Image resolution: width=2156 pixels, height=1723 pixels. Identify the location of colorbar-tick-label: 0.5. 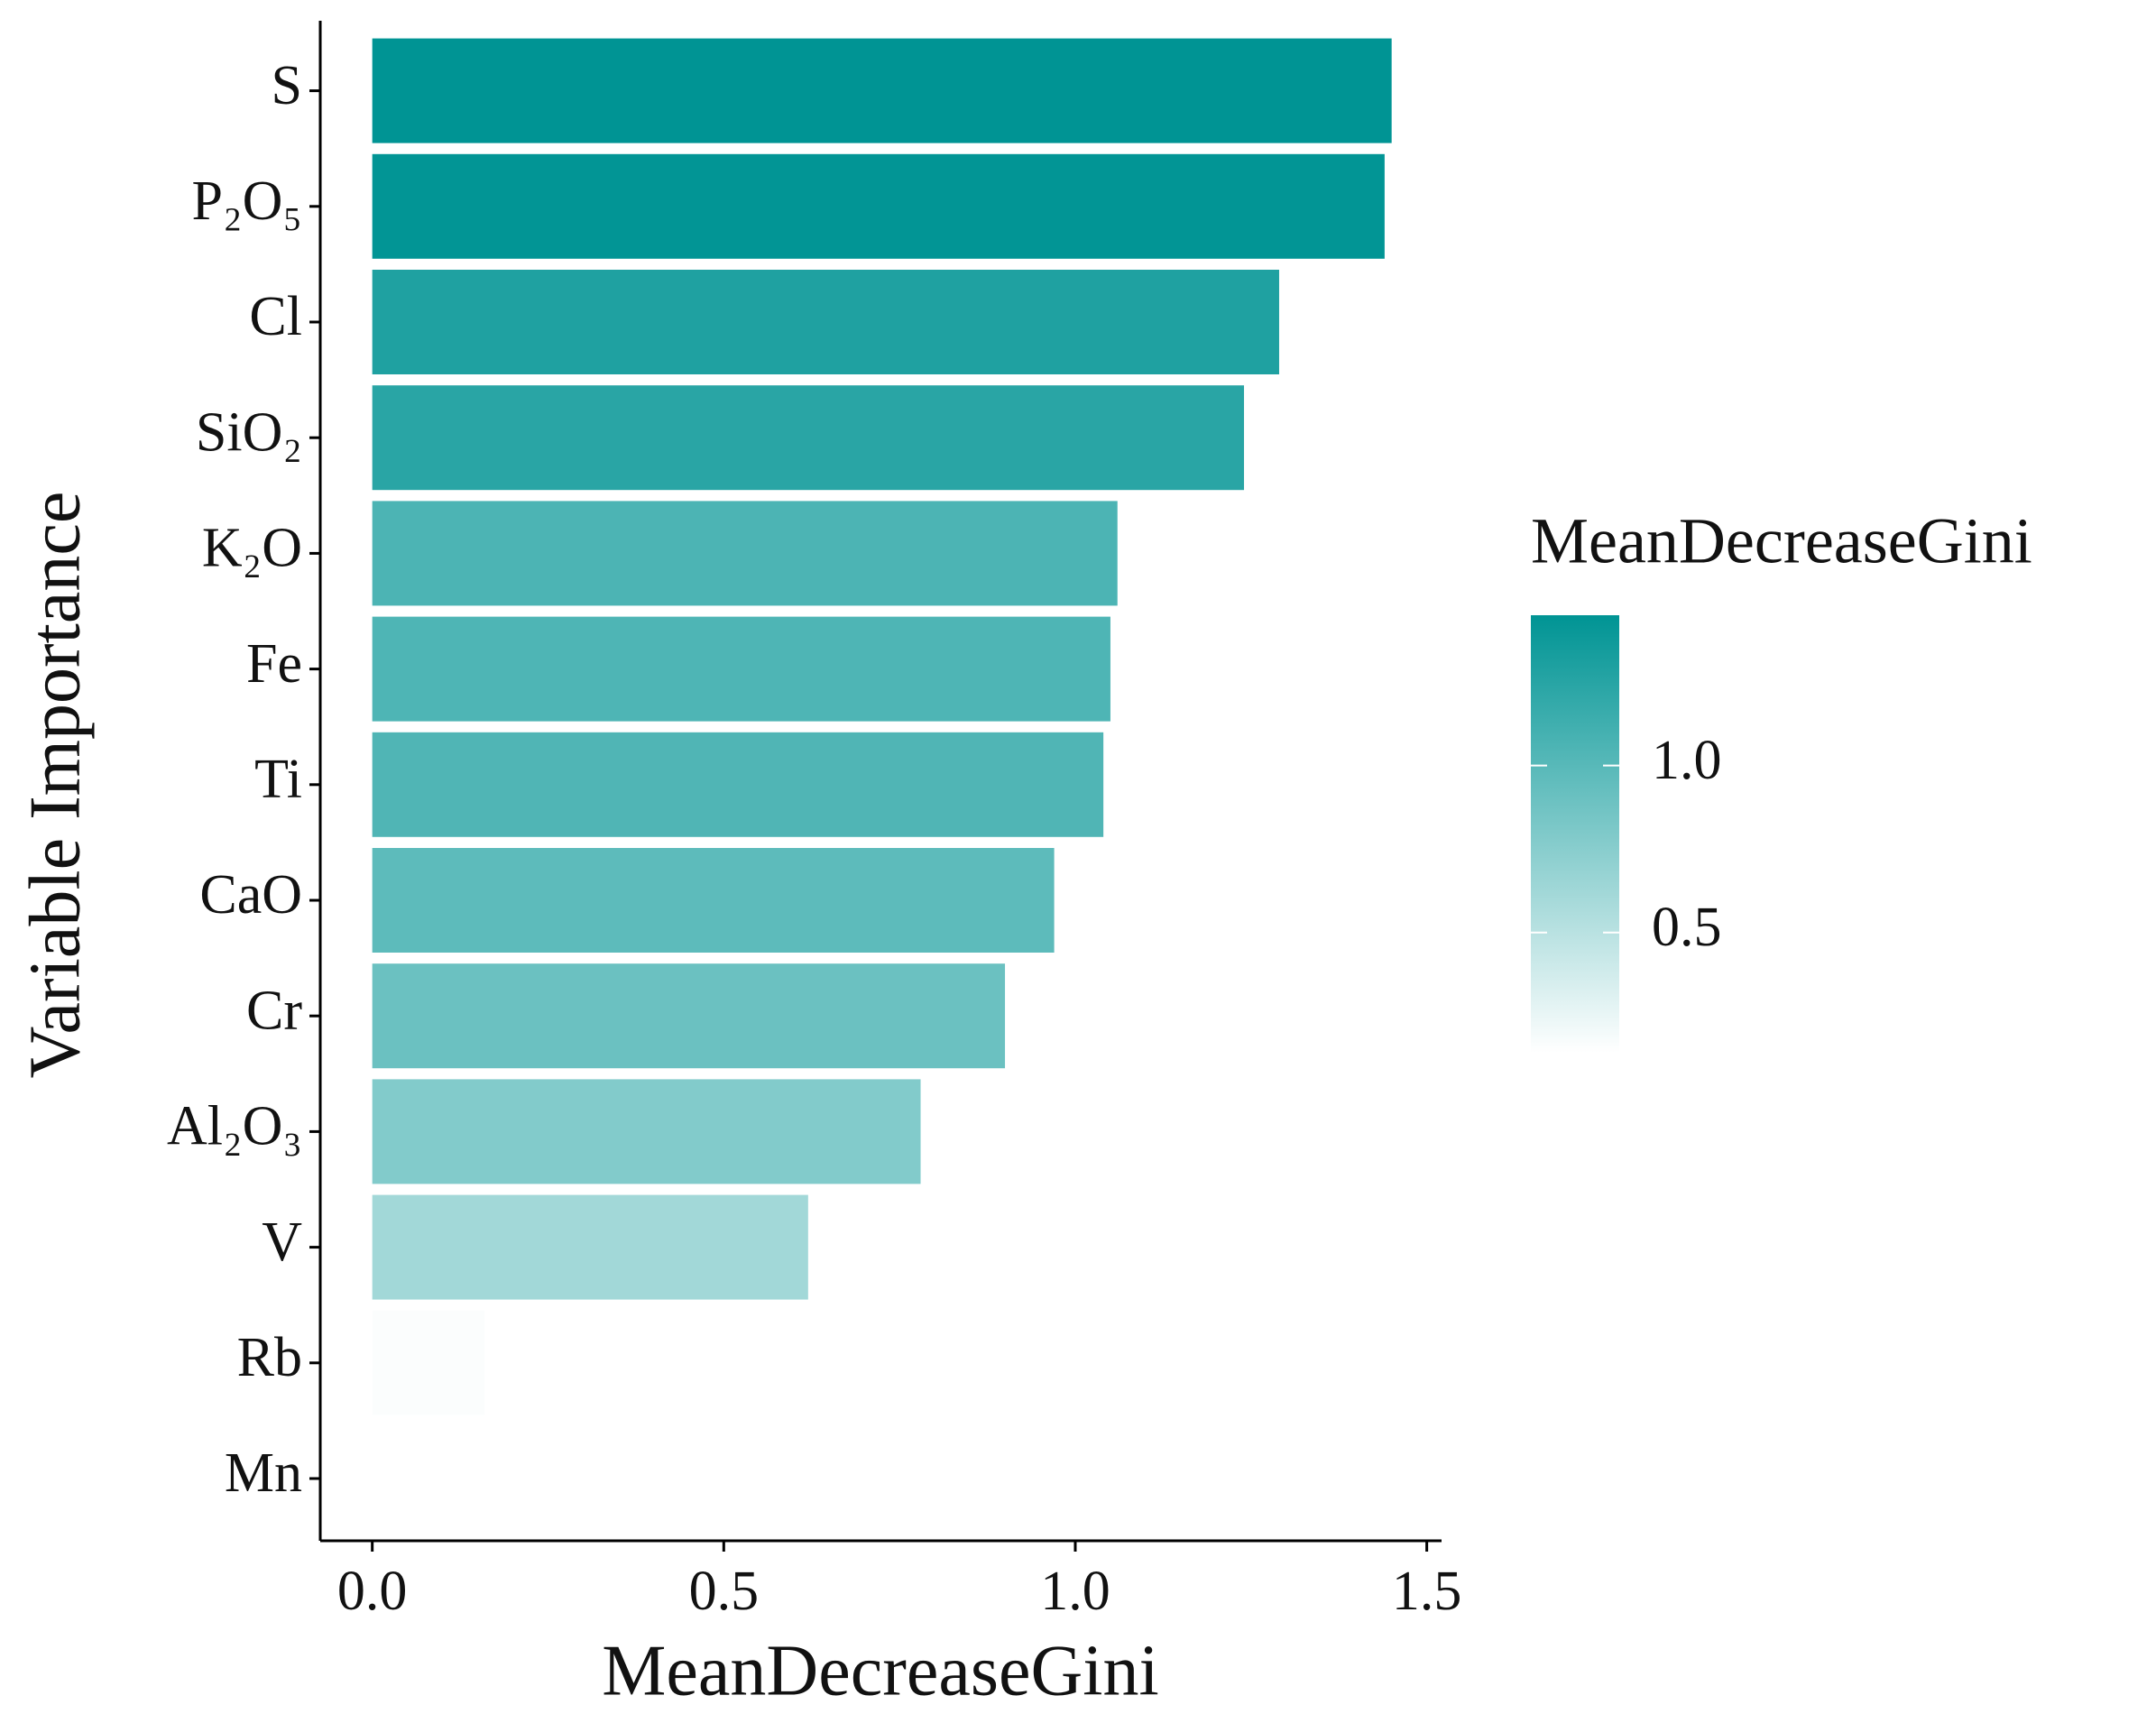
(1687, 927).